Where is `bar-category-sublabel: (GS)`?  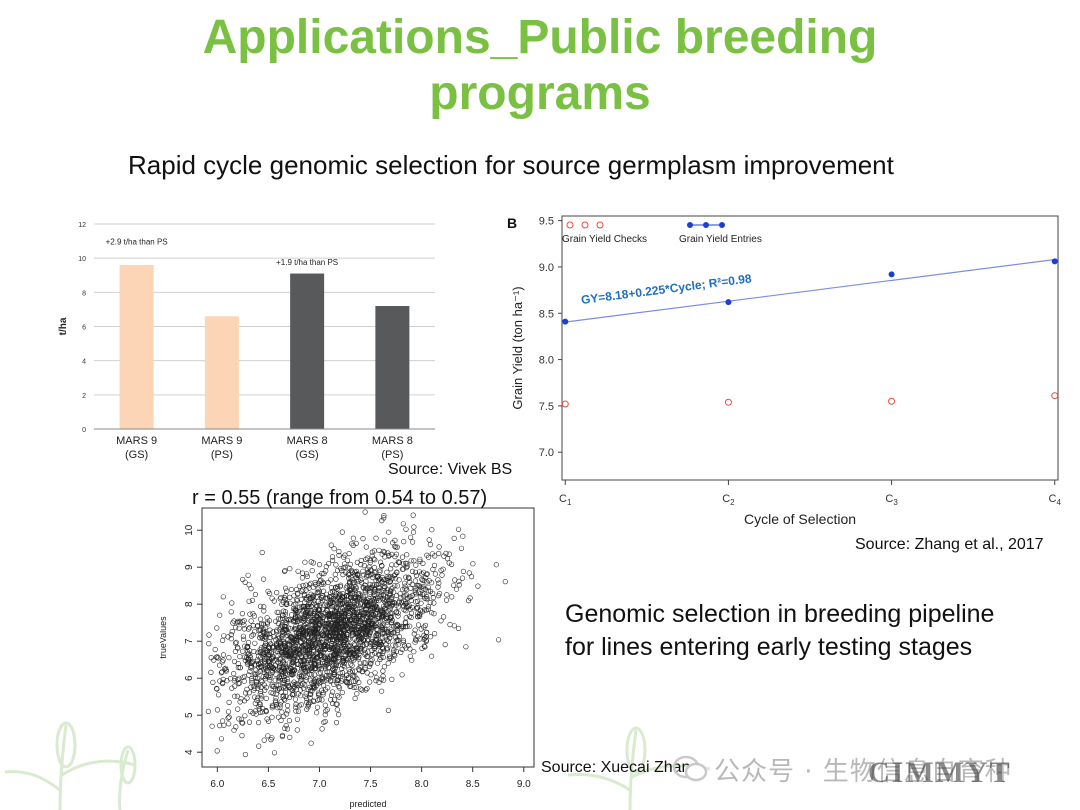 bar-category-sublabel: (GS) is located at coordinates (136, 455).